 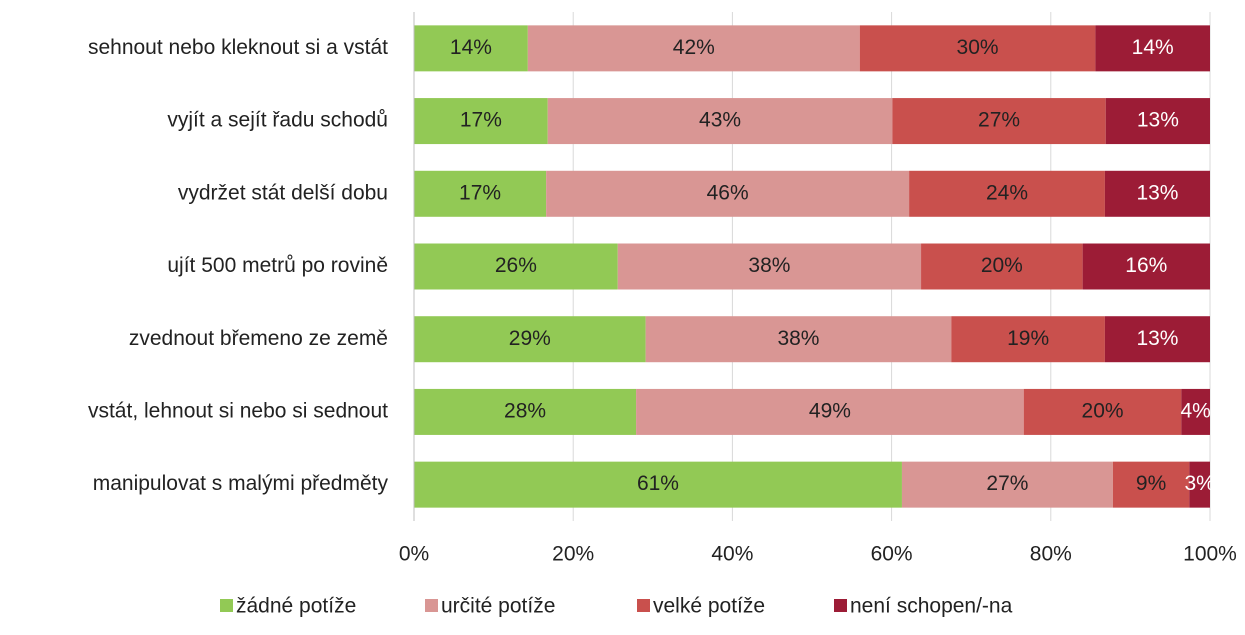 I want to click on data-label: 29%, so click(x=530, y=338).